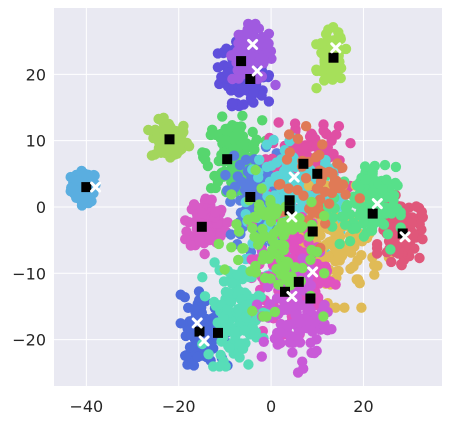 Image resolution: width=449 pixels, height=422 pixels. Describe the element at coordinates (29, 273) in the screenshot. I see `y-tick-label: −10` at that location.